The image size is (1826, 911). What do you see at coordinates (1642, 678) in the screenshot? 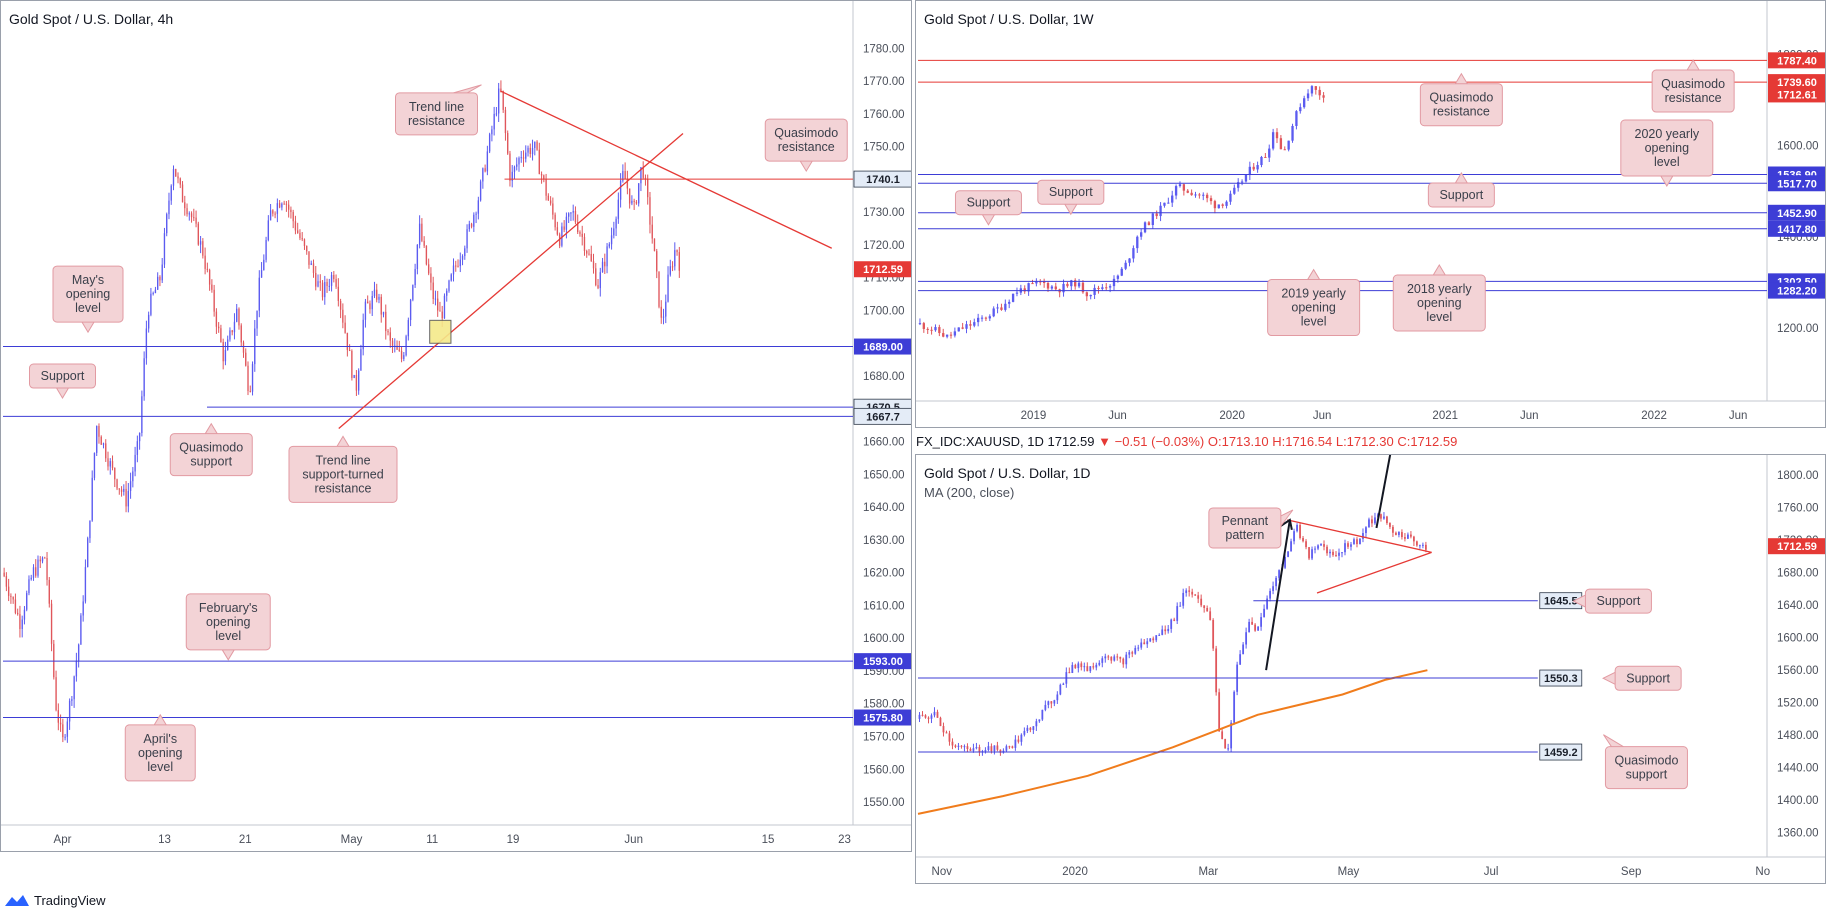
I see `annotation-callout: Support` at bounding box center [1642, 678].